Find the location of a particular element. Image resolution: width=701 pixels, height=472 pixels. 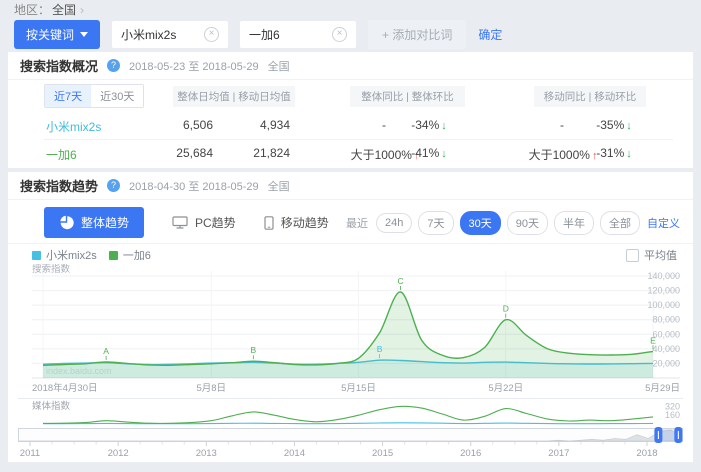

svg-text: 媒体指数 is located at coordinates (51, 406).